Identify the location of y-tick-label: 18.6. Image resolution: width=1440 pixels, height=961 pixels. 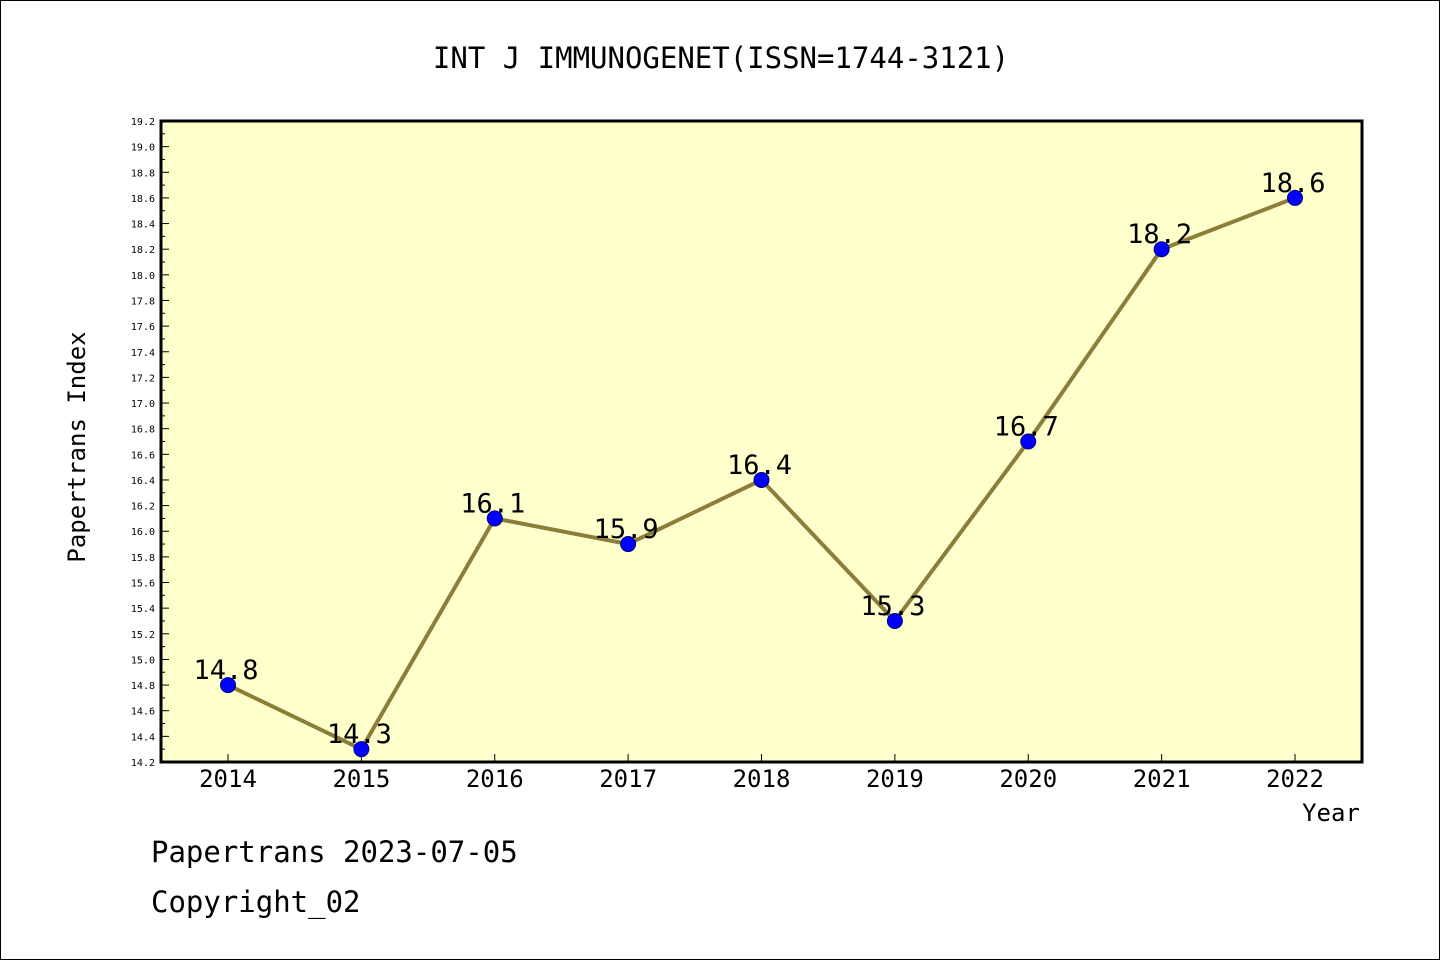
(143, 199).